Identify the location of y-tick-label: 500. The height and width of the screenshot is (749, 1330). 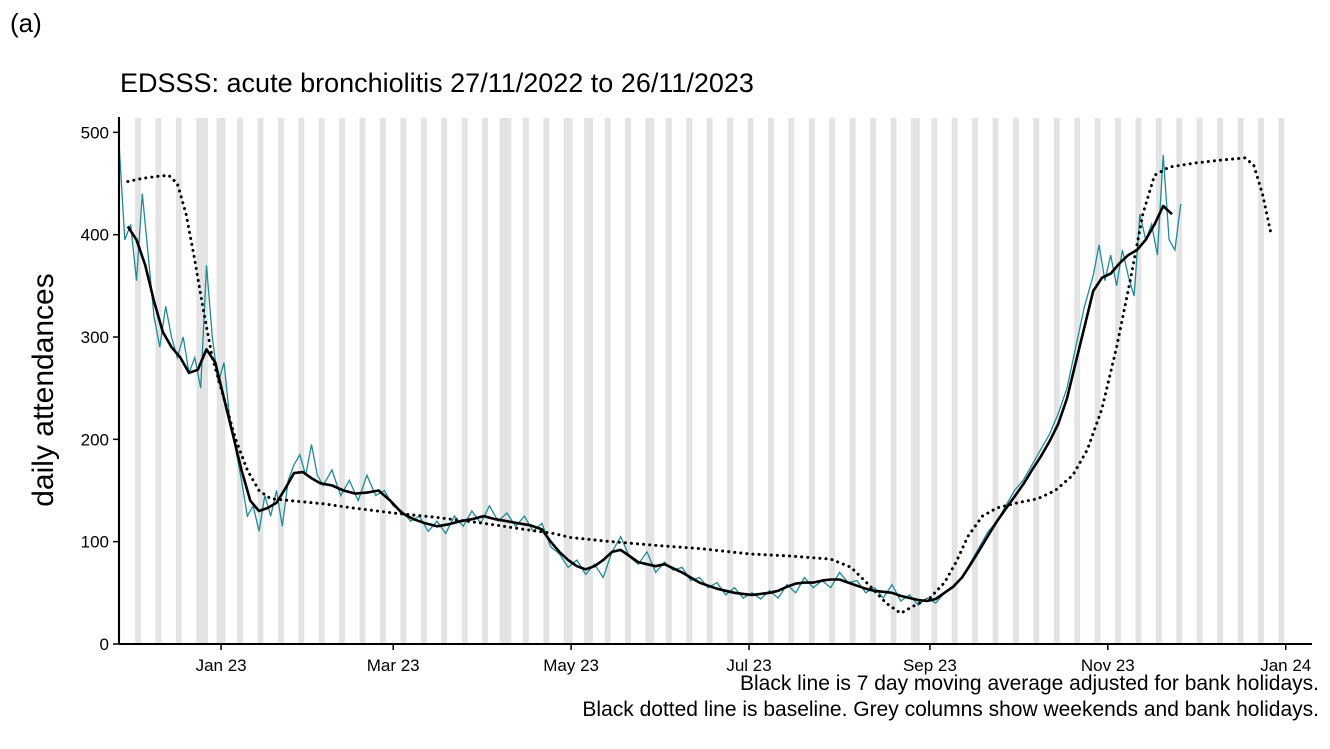
(95, 132).